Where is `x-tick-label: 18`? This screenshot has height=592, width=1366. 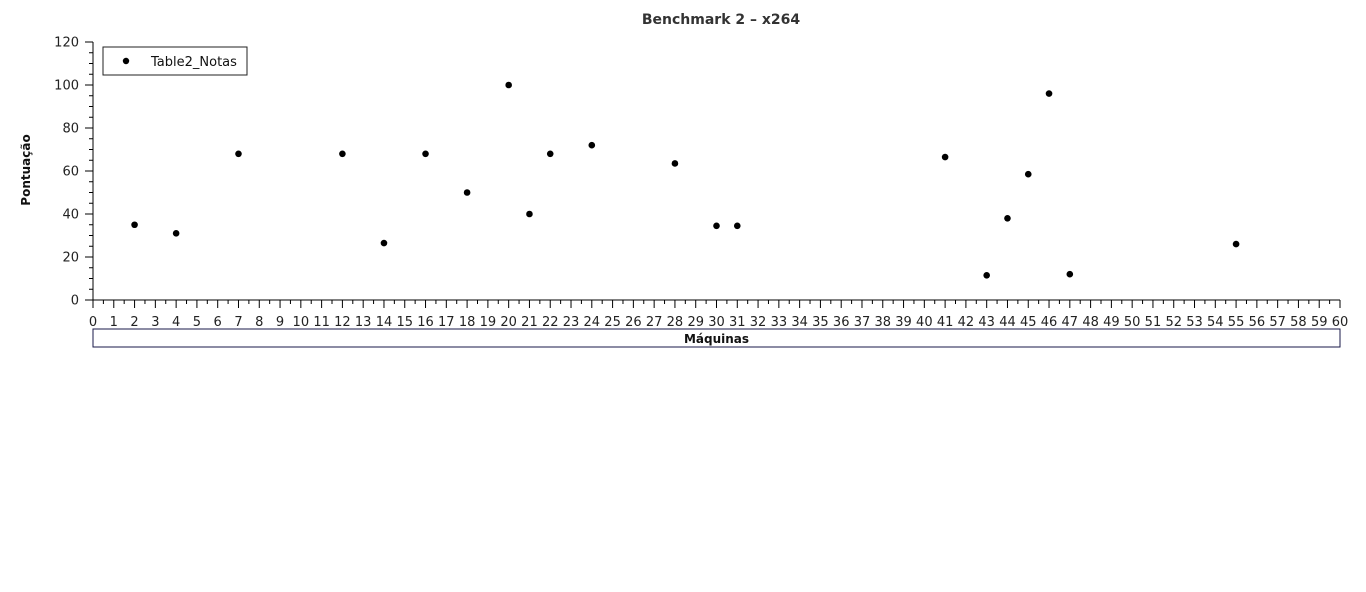 x-tick-label: 18 is located at coordinates (467, 322).